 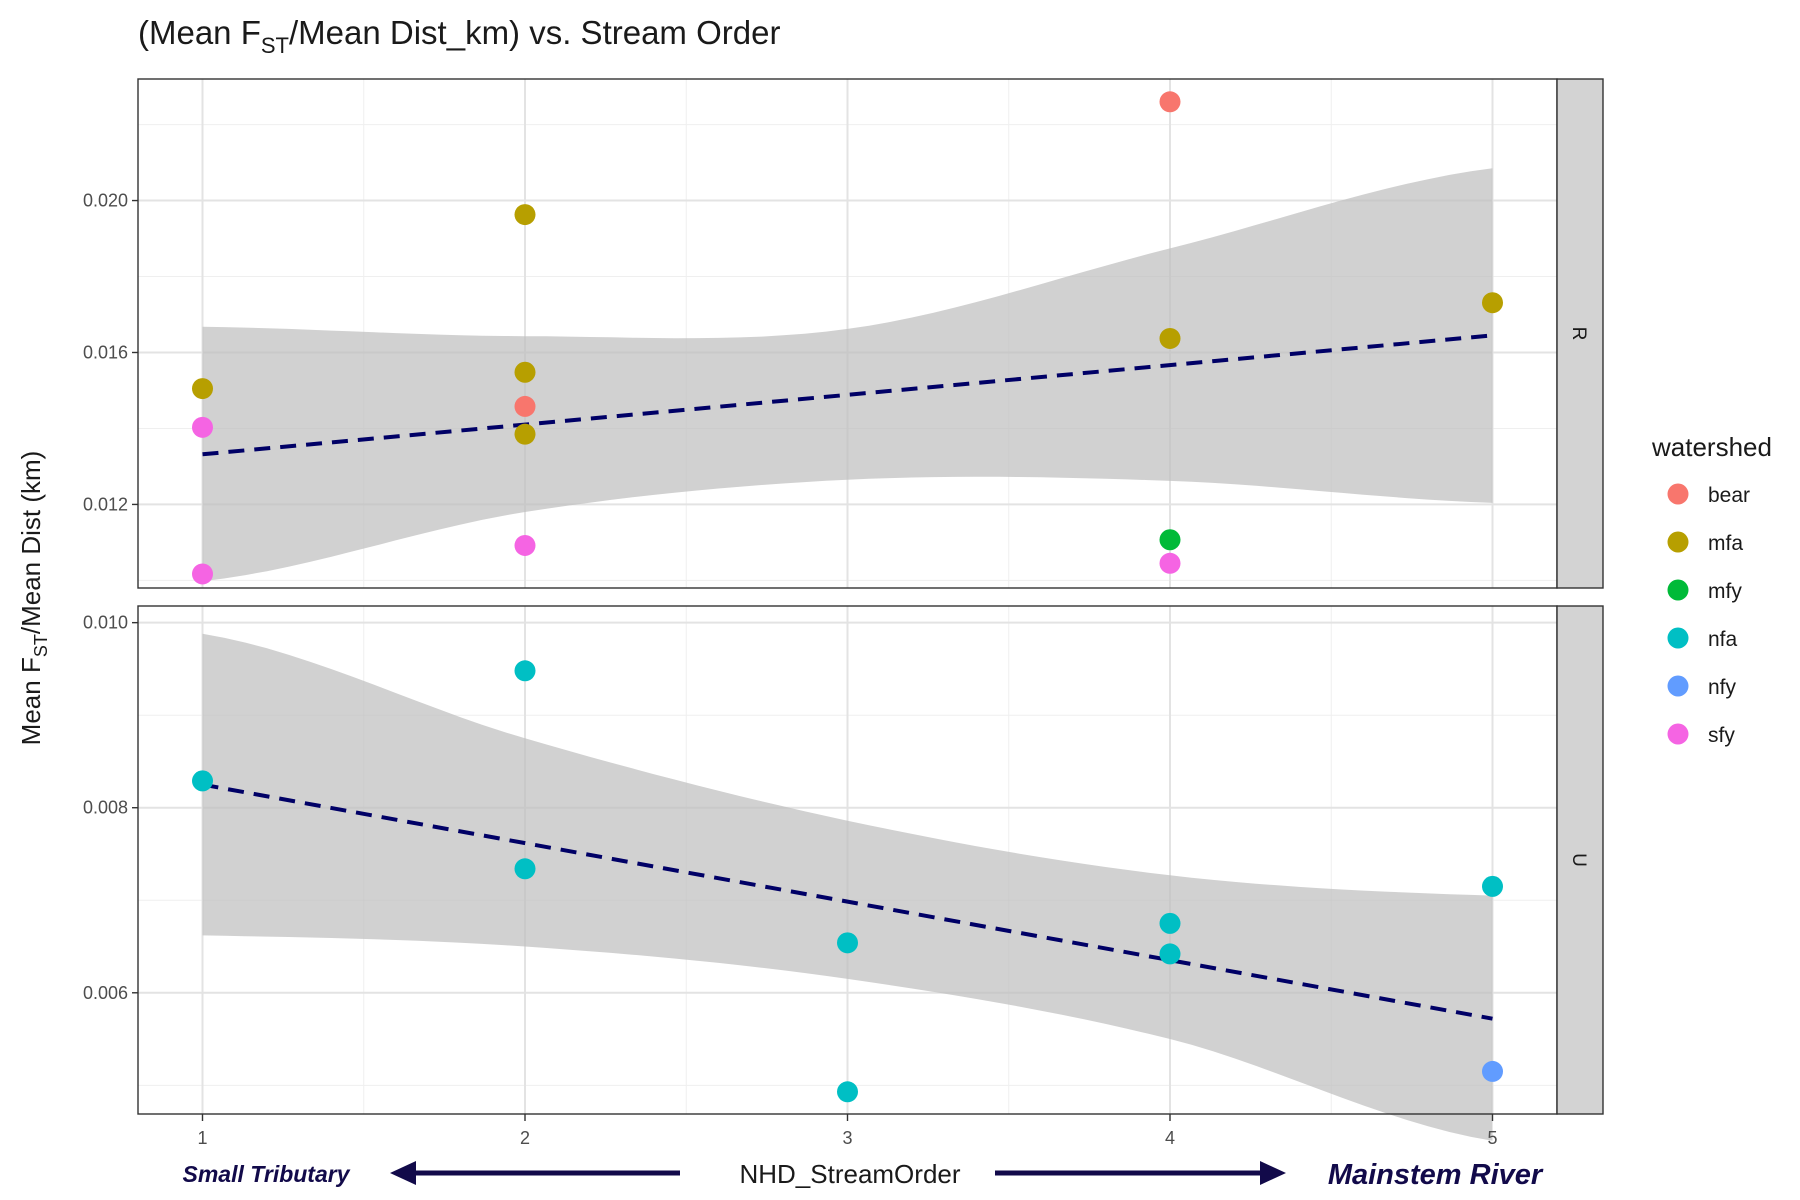 I want to click on facet-strip-label: U, so click(x=1578, y=860).